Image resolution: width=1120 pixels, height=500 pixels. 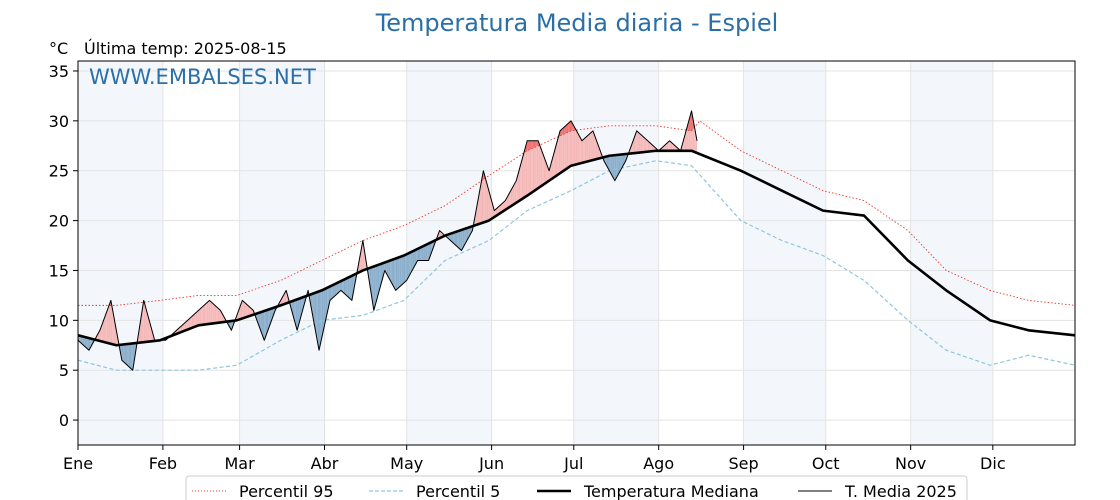 I want to click on x-tick-label: Abr, so click(x=325, y=463).